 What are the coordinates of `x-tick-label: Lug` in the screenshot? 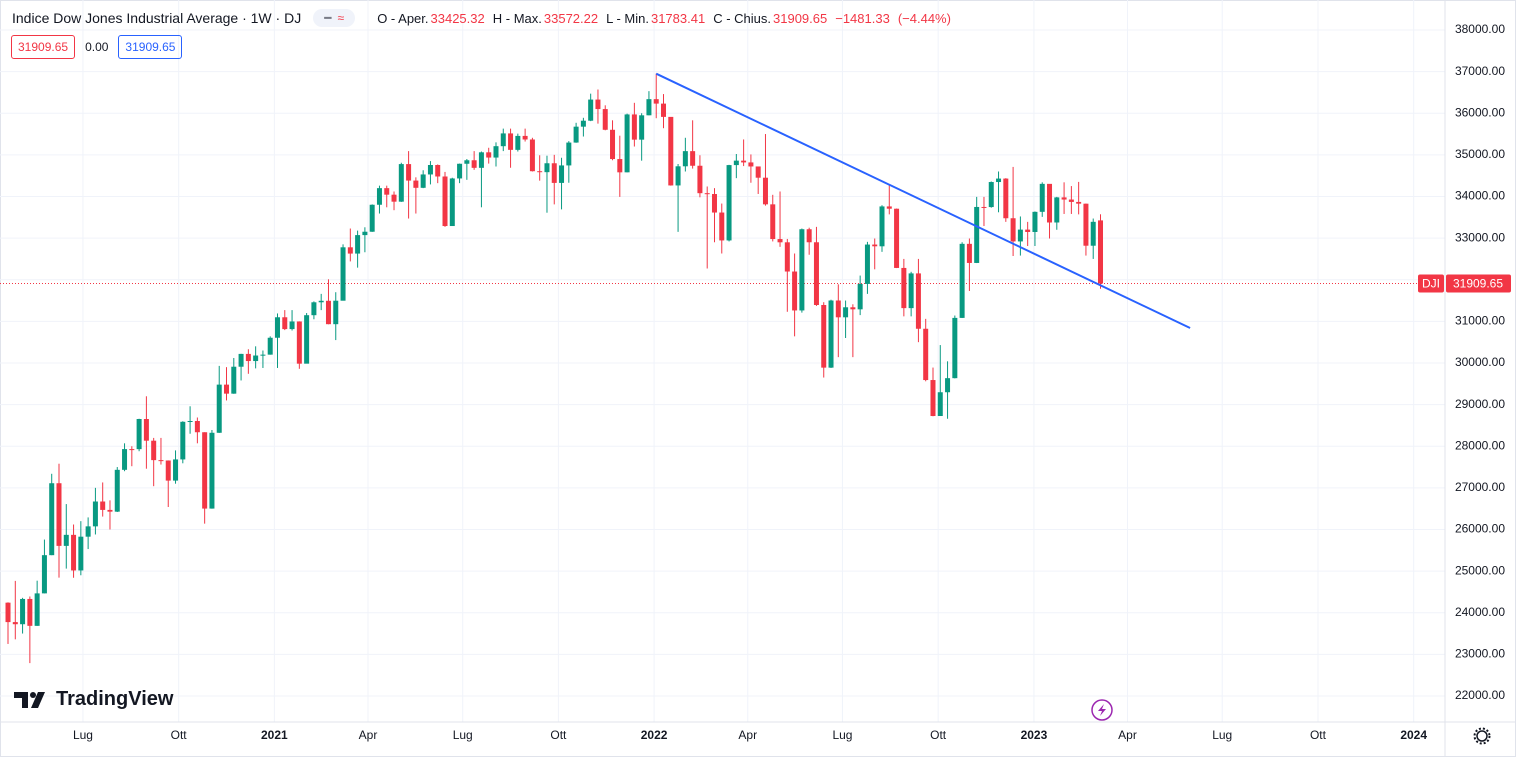 It's located at (1222, 735).